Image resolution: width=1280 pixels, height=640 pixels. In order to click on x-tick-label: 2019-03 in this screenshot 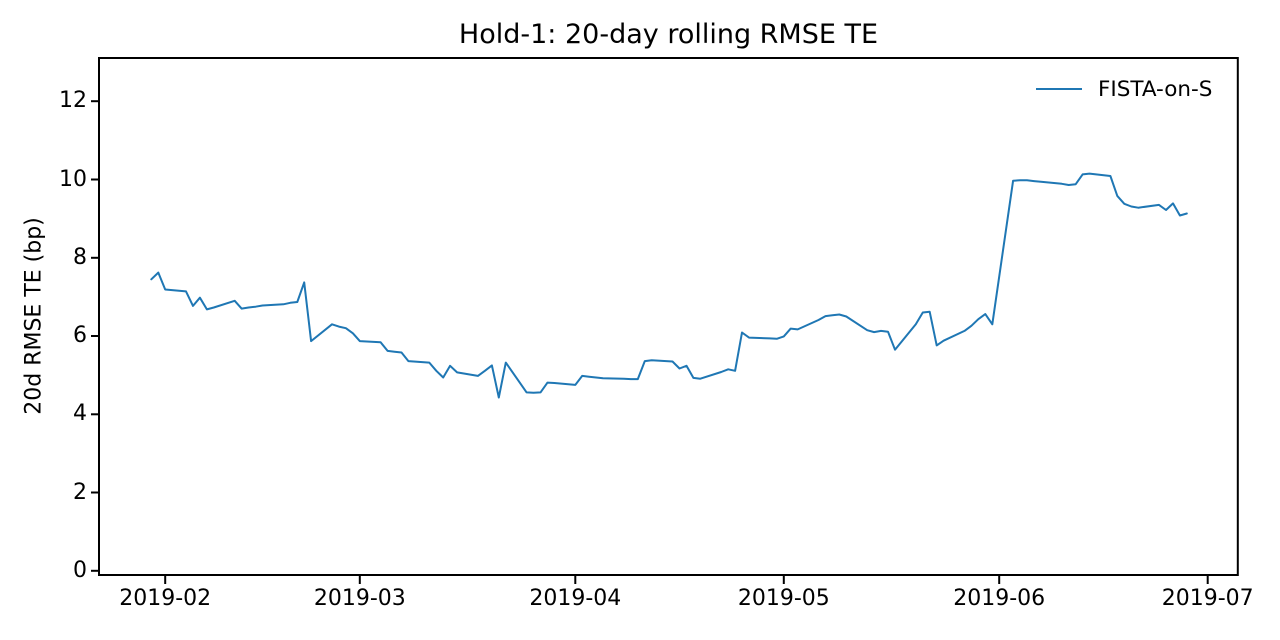, I will do `click(359, 598)`.